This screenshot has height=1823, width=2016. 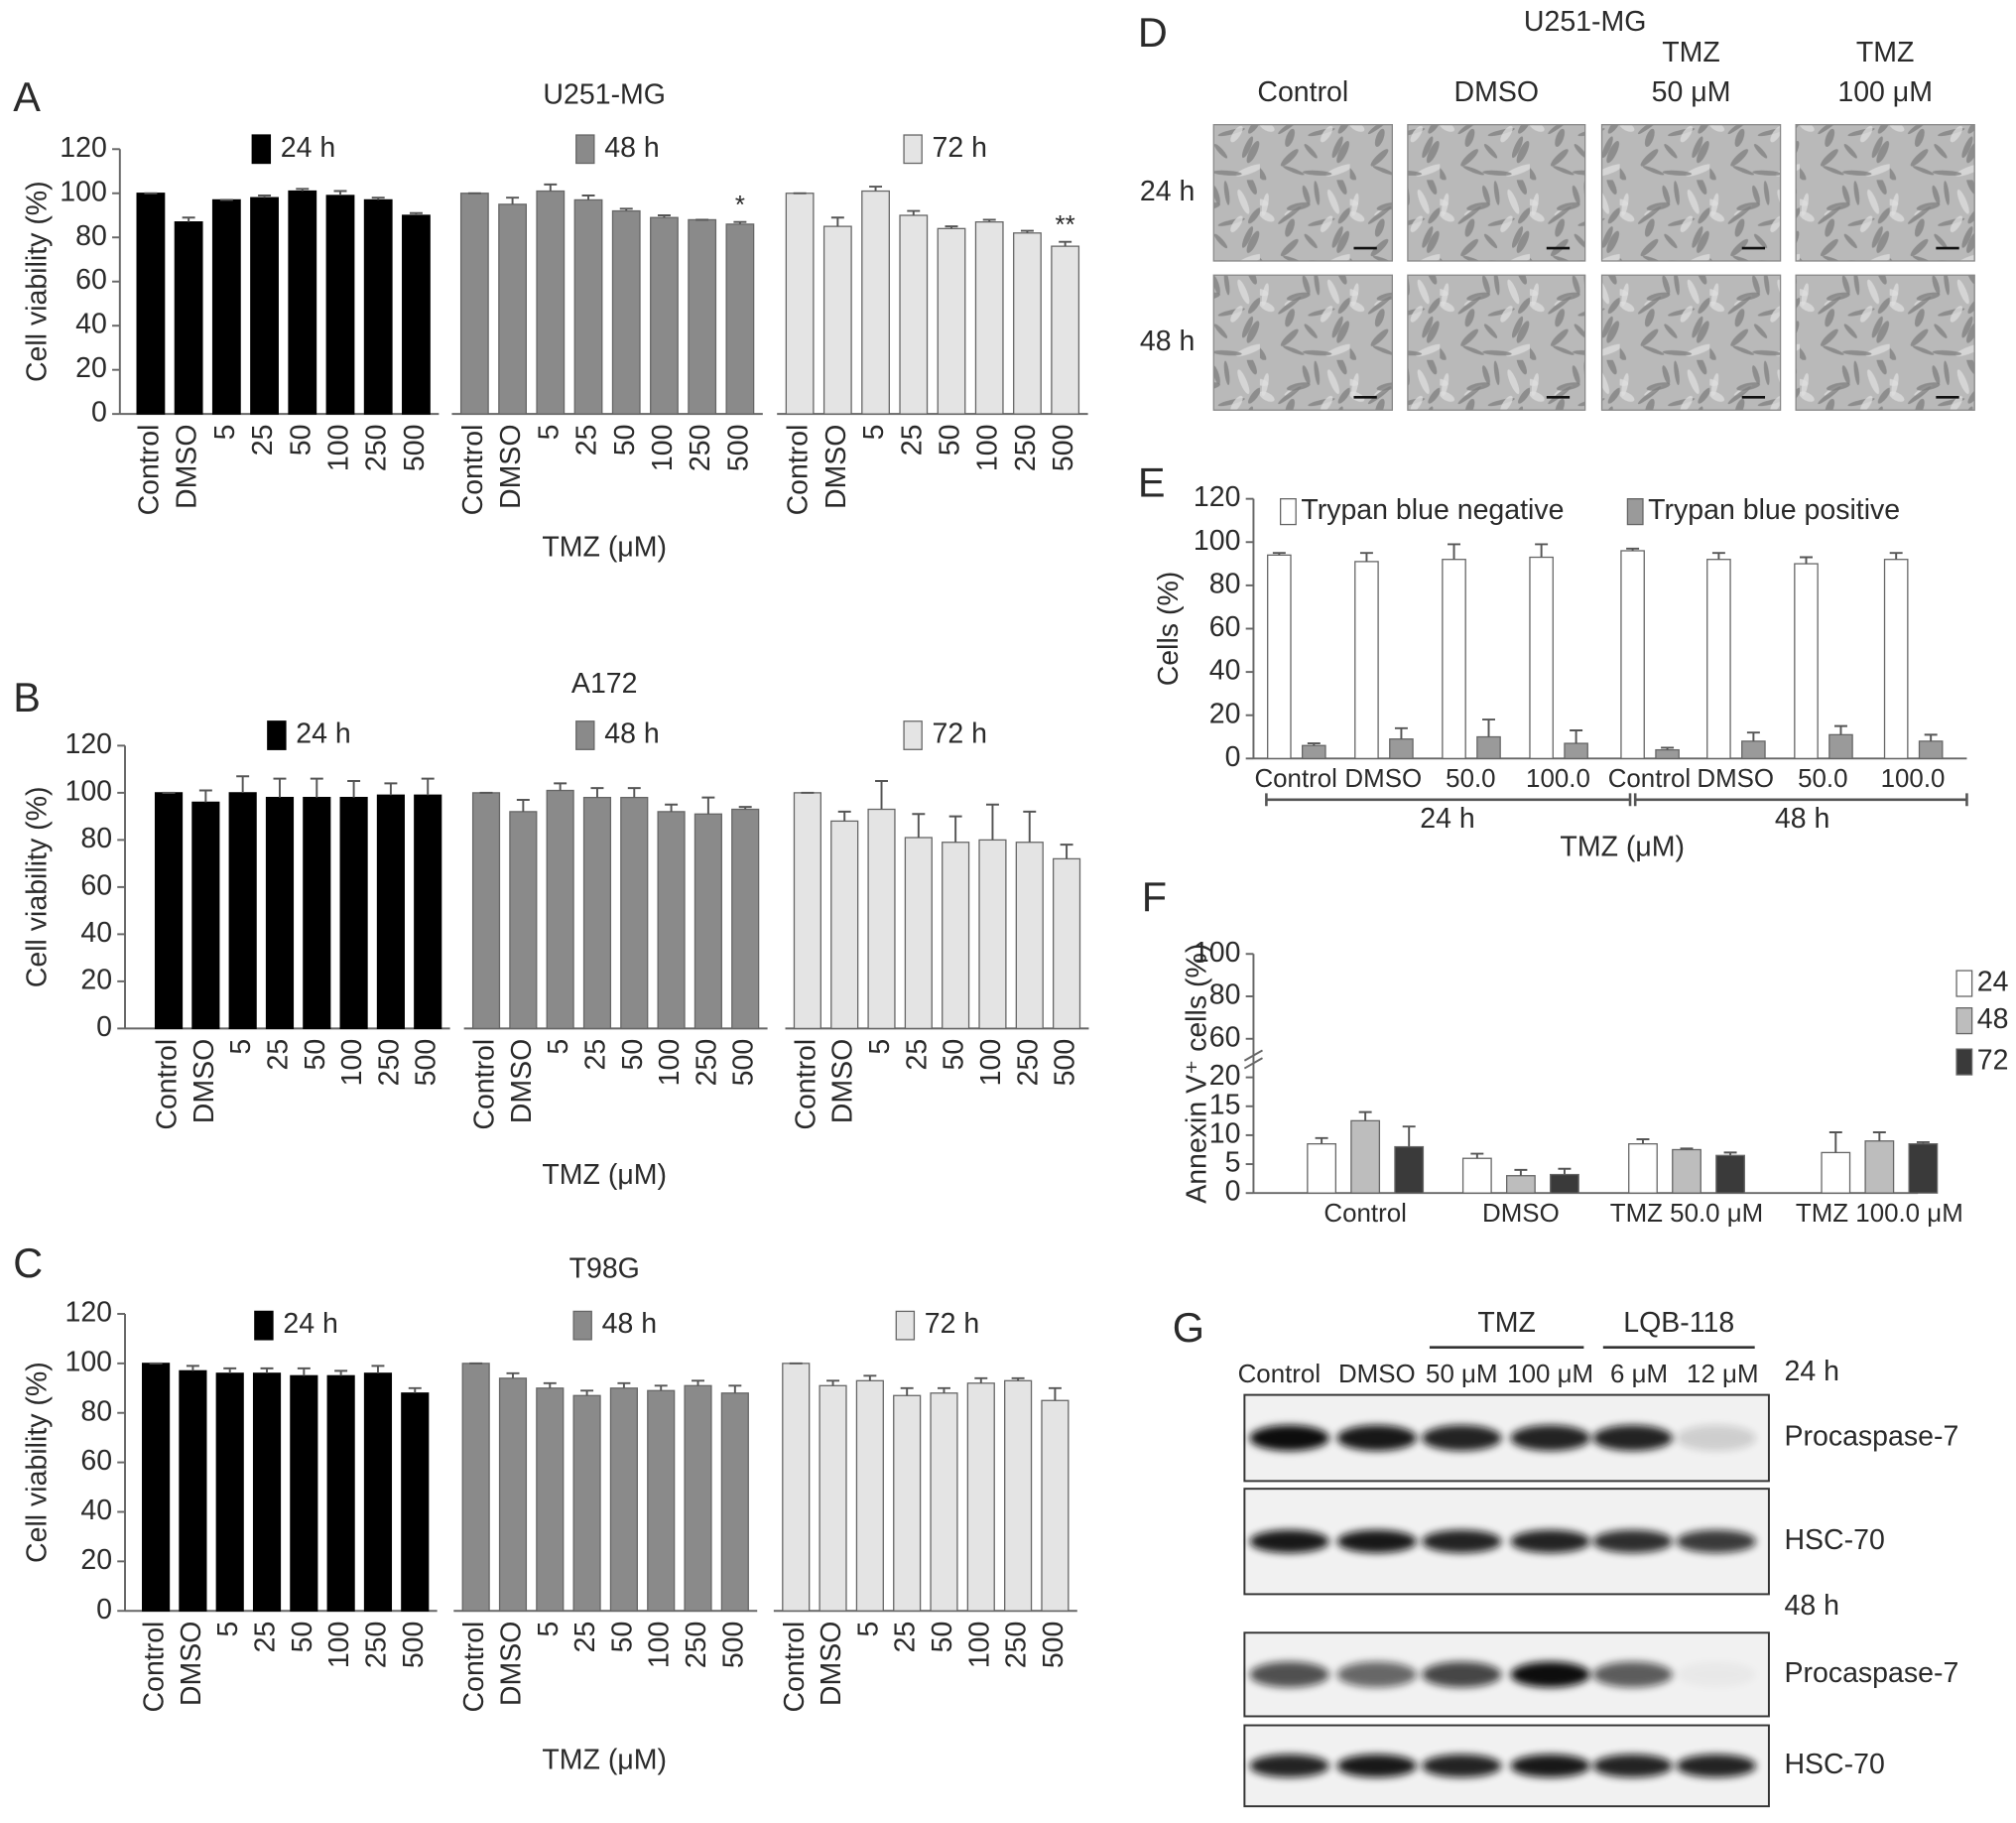 I want to click on micrograph-title: U251-MG, so click(x=1585, y=22).